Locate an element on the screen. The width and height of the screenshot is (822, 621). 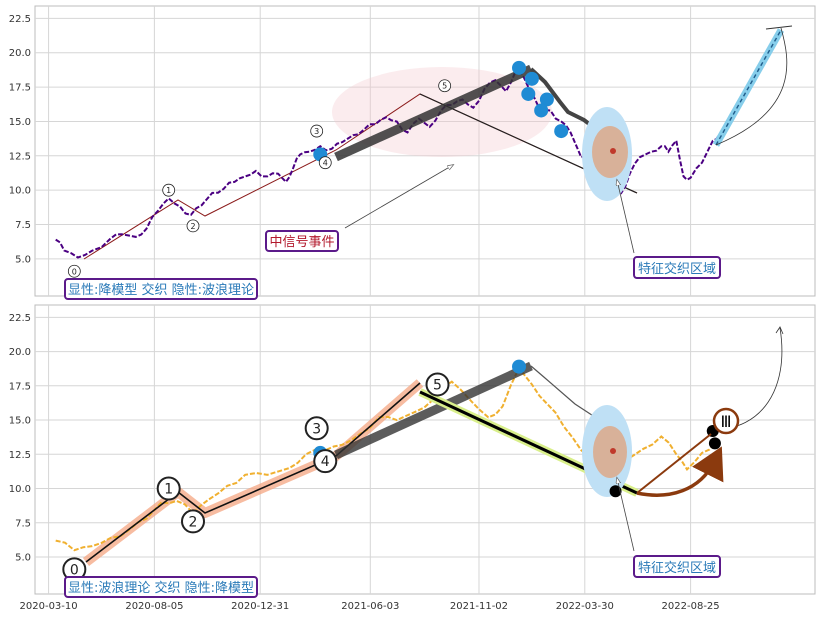
top-wave-text: 2 is located at coordinates (192, 226).